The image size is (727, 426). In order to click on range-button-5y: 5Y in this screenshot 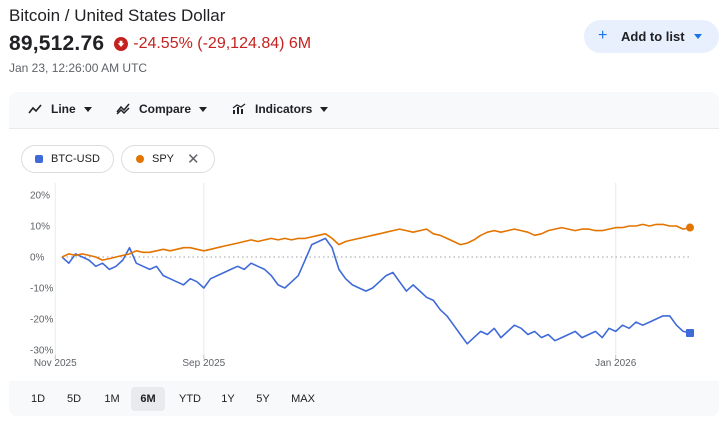, I will do `click(263, 399)`.